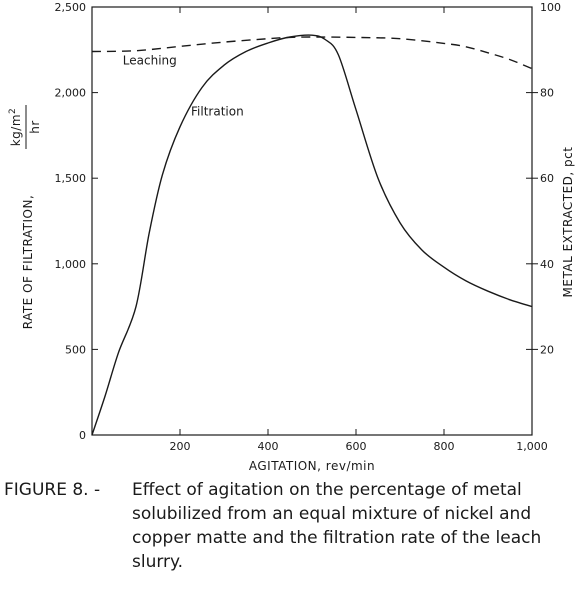  Describe the element at coordinates (35, 127) in the screenshot. I see `y-left-unit-denominator: hr` at that location.